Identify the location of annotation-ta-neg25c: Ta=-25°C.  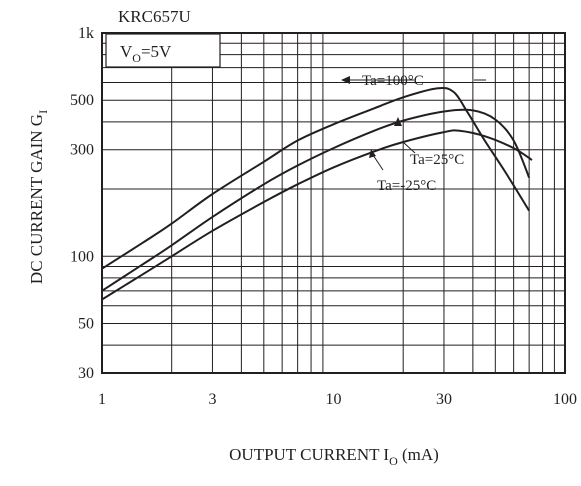
(406, 186).